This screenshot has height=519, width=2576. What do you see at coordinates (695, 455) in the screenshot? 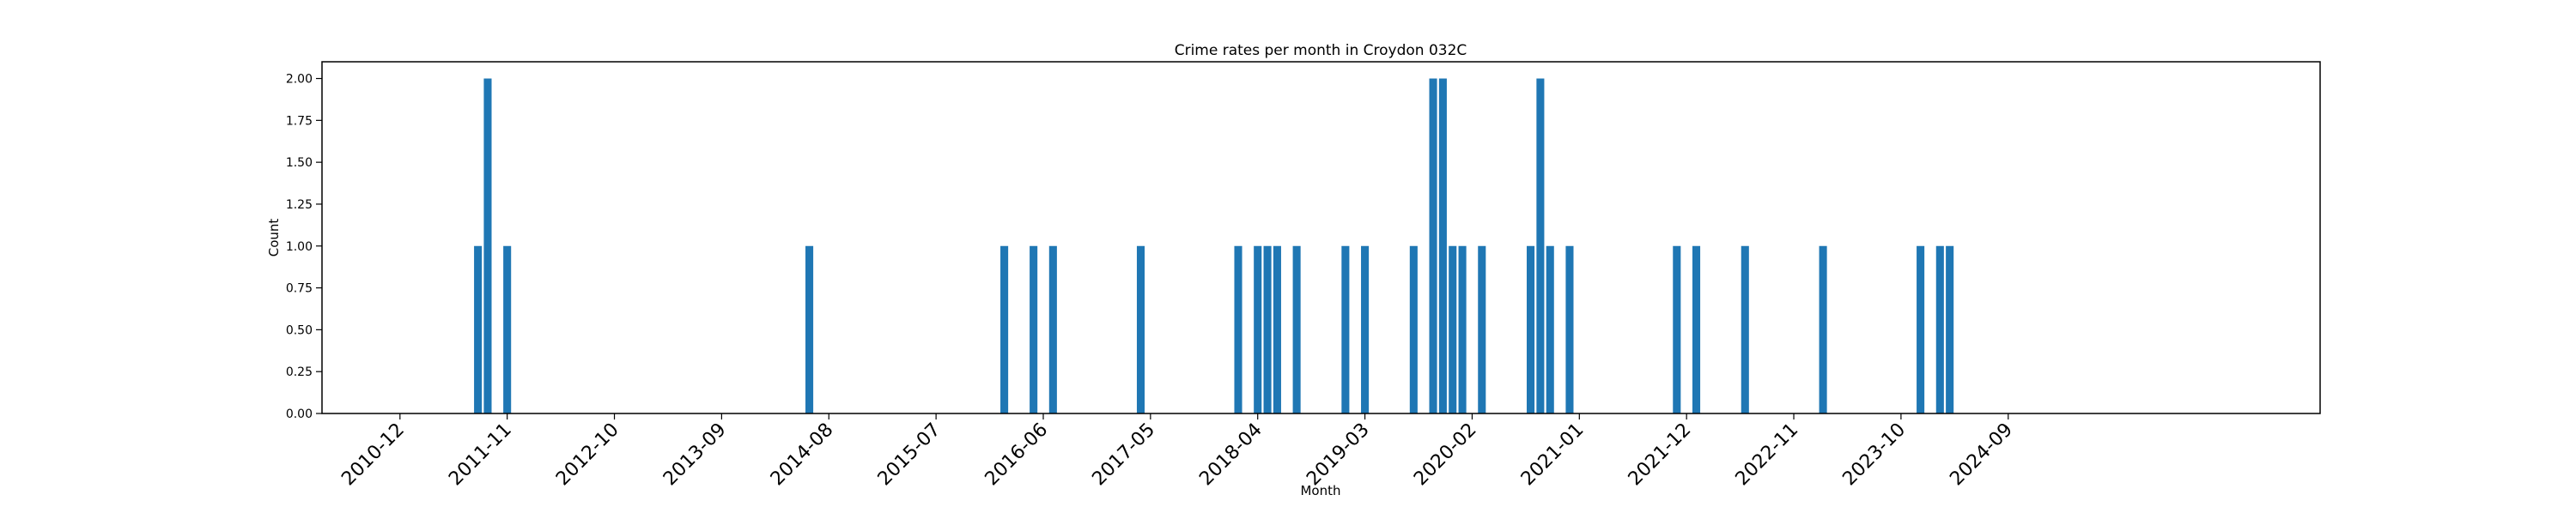
I see `x-tick-label: 2013-09` at bounding box center [695, 455].